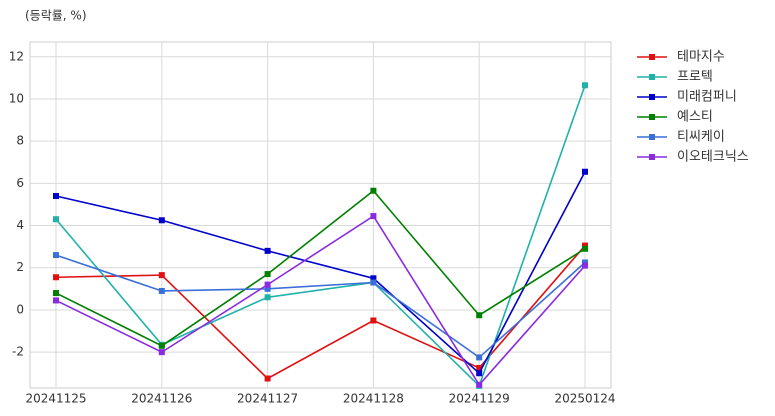 The image size is (775, 416). Describe the element at coordinates (161, 399) in the screenshot. I see `x-tick-label: 20241126` at that location.